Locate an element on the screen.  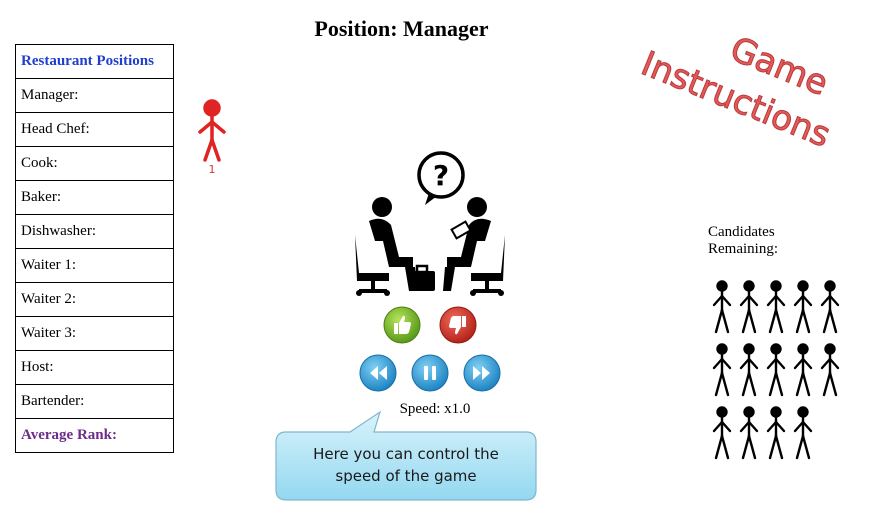
candidates-remaining-label: Candidates Remaining: is located at coordinates (743, 240).